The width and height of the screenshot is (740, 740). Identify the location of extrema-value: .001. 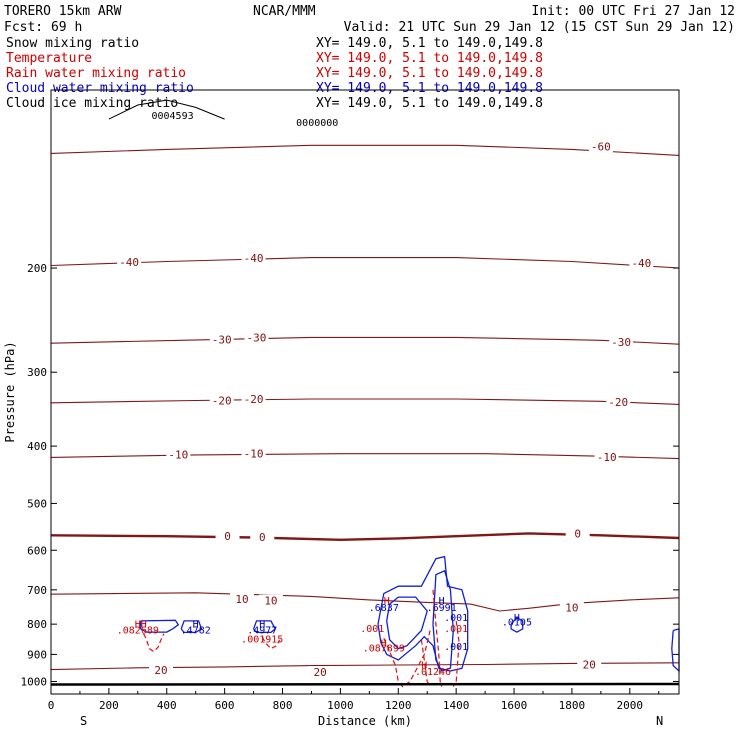
(456, 618).